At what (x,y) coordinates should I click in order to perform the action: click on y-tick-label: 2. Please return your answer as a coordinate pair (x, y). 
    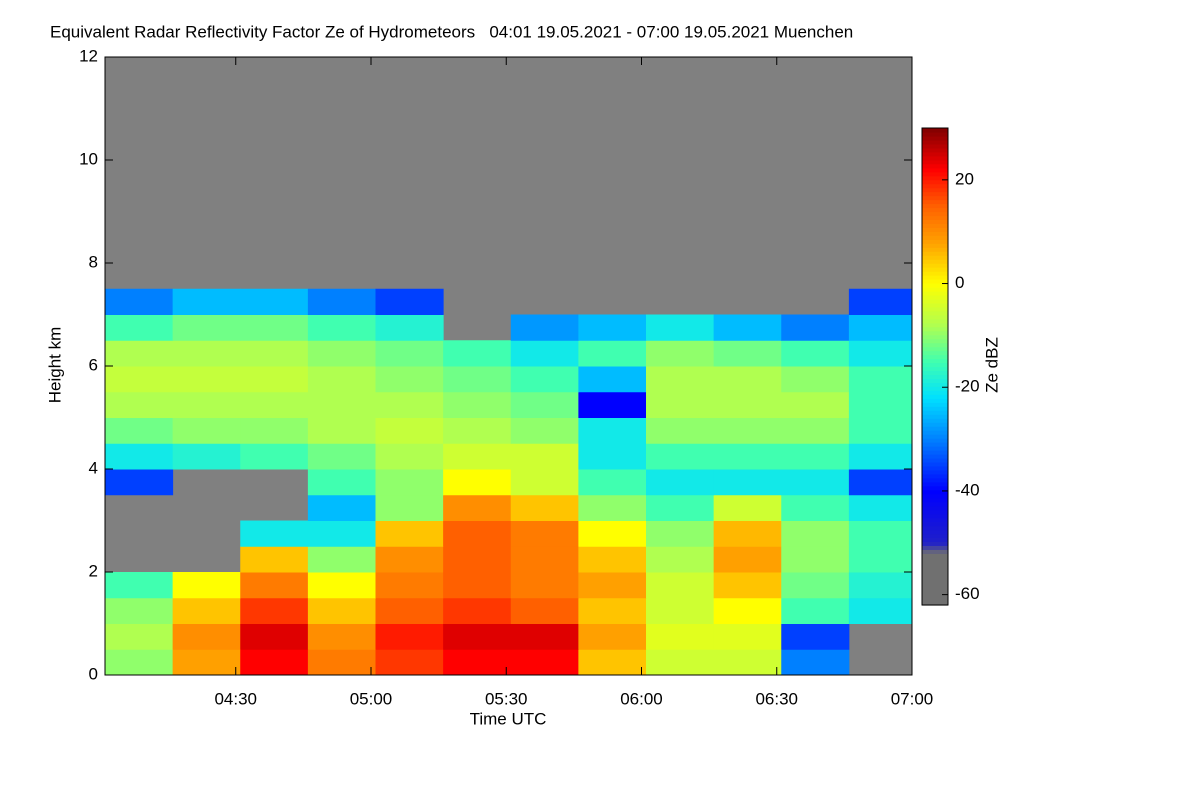
    Looking at the image, I should click on (93, 570).